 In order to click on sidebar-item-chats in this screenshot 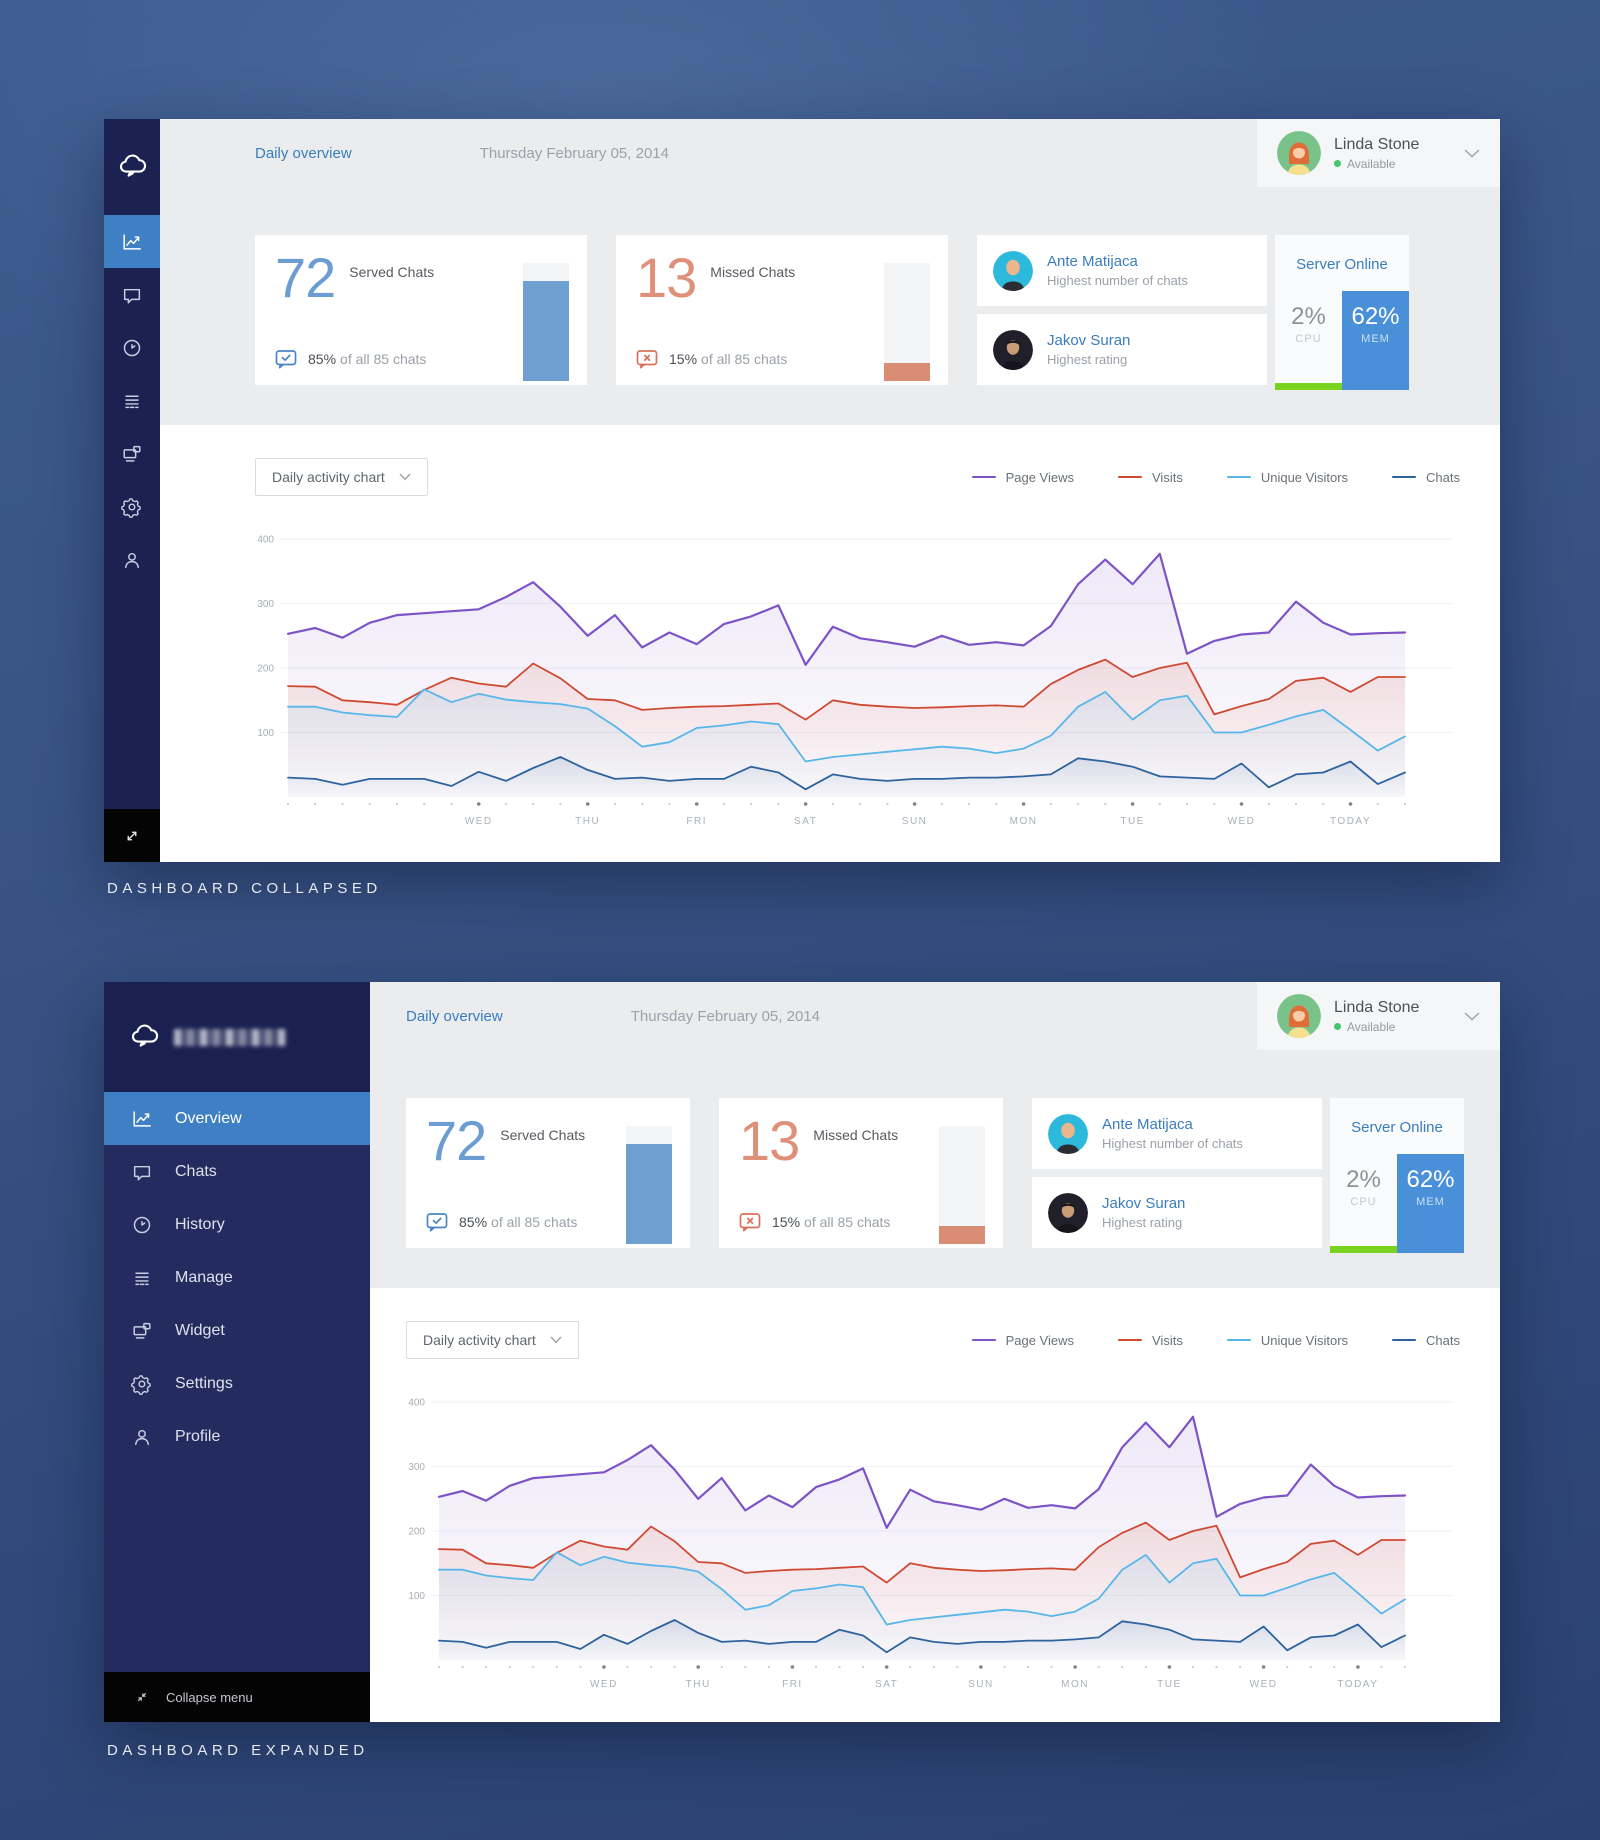, I will do `click(132, 294)`.